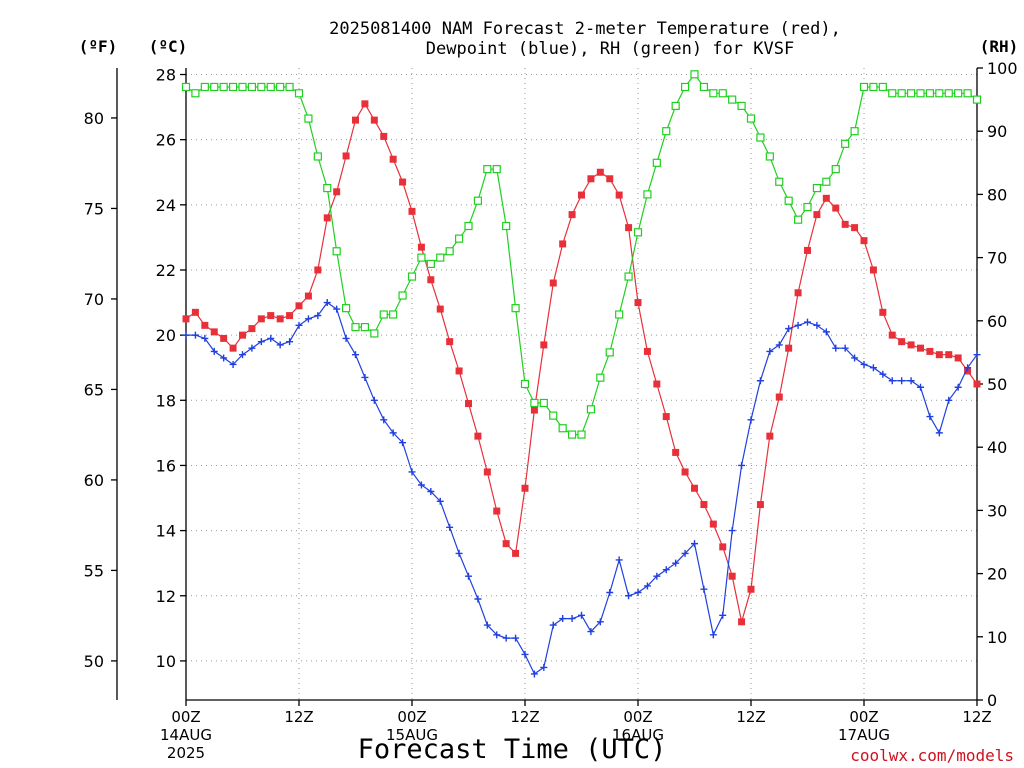  What do you see at coordinates (992, 700) in the screenshot?
I see `rh-tick-label: 0` at bounding box center [992, 700].